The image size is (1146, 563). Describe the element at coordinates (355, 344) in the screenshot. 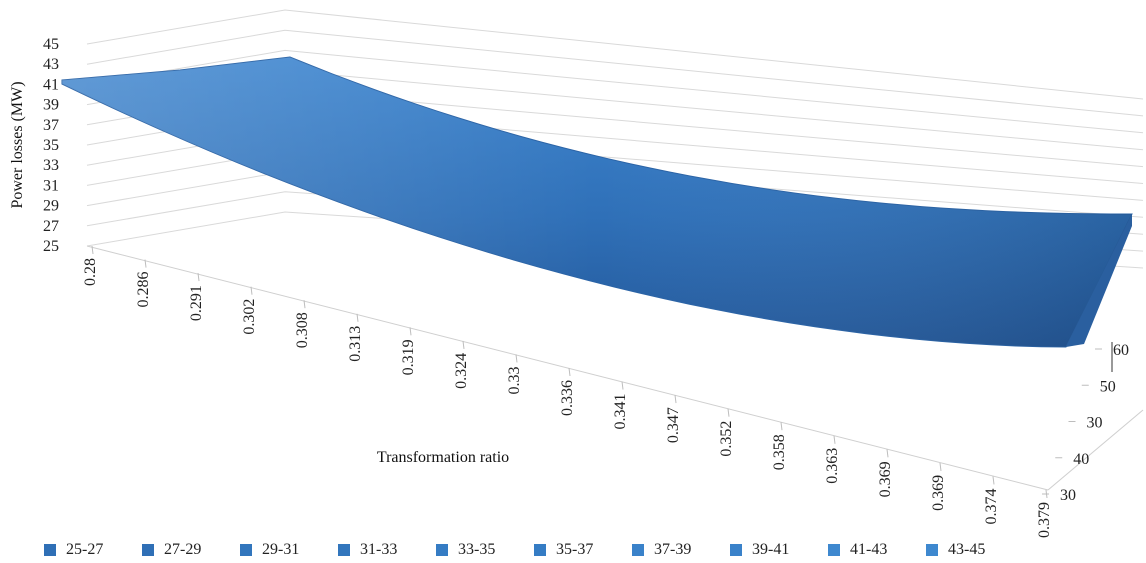

I see `x-tick-label: 0.313` at that location.